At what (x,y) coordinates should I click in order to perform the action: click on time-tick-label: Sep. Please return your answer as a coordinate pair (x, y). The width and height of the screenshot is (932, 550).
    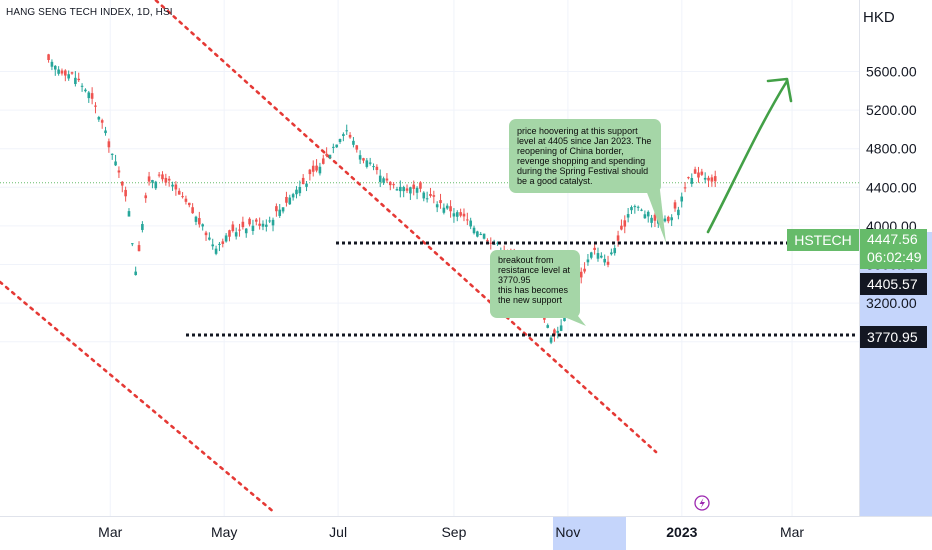
    Looking at the image, I should click on (453, 532).